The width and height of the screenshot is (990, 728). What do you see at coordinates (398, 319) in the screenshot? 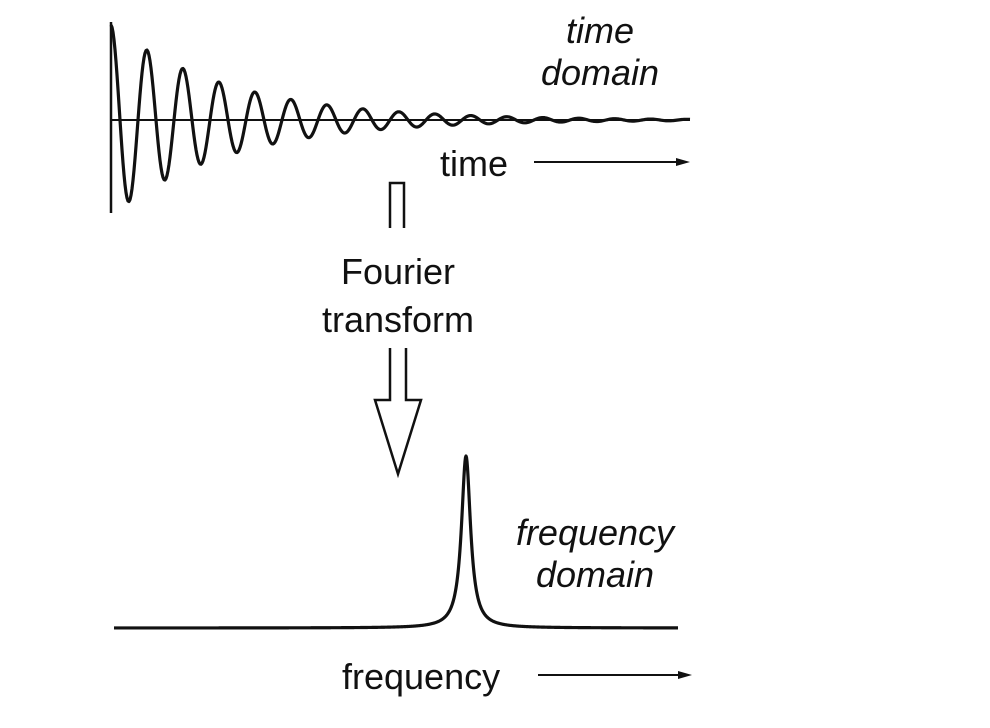
I see `fourier-transform-label-line2: transform` at bounding box center [398, 319].